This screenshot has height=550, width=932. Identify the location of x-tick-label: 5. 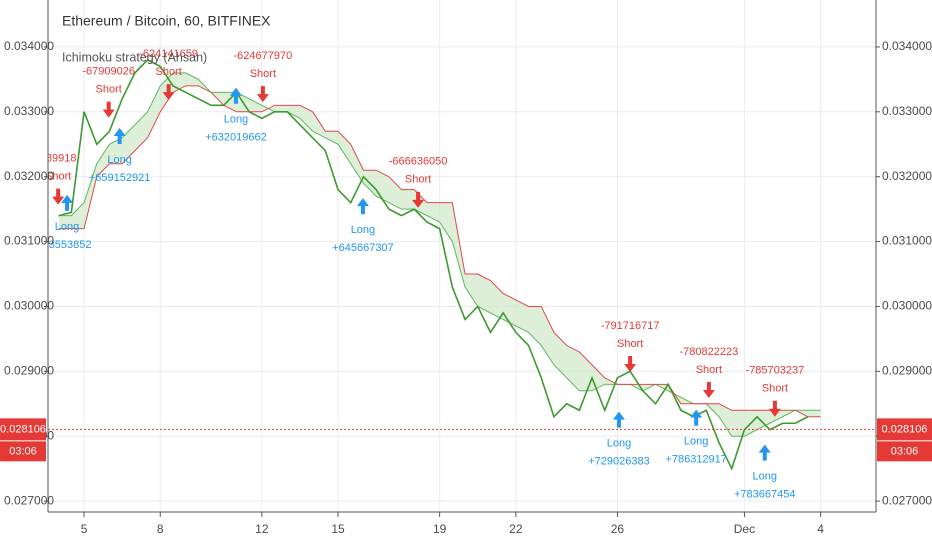
(84, 529).